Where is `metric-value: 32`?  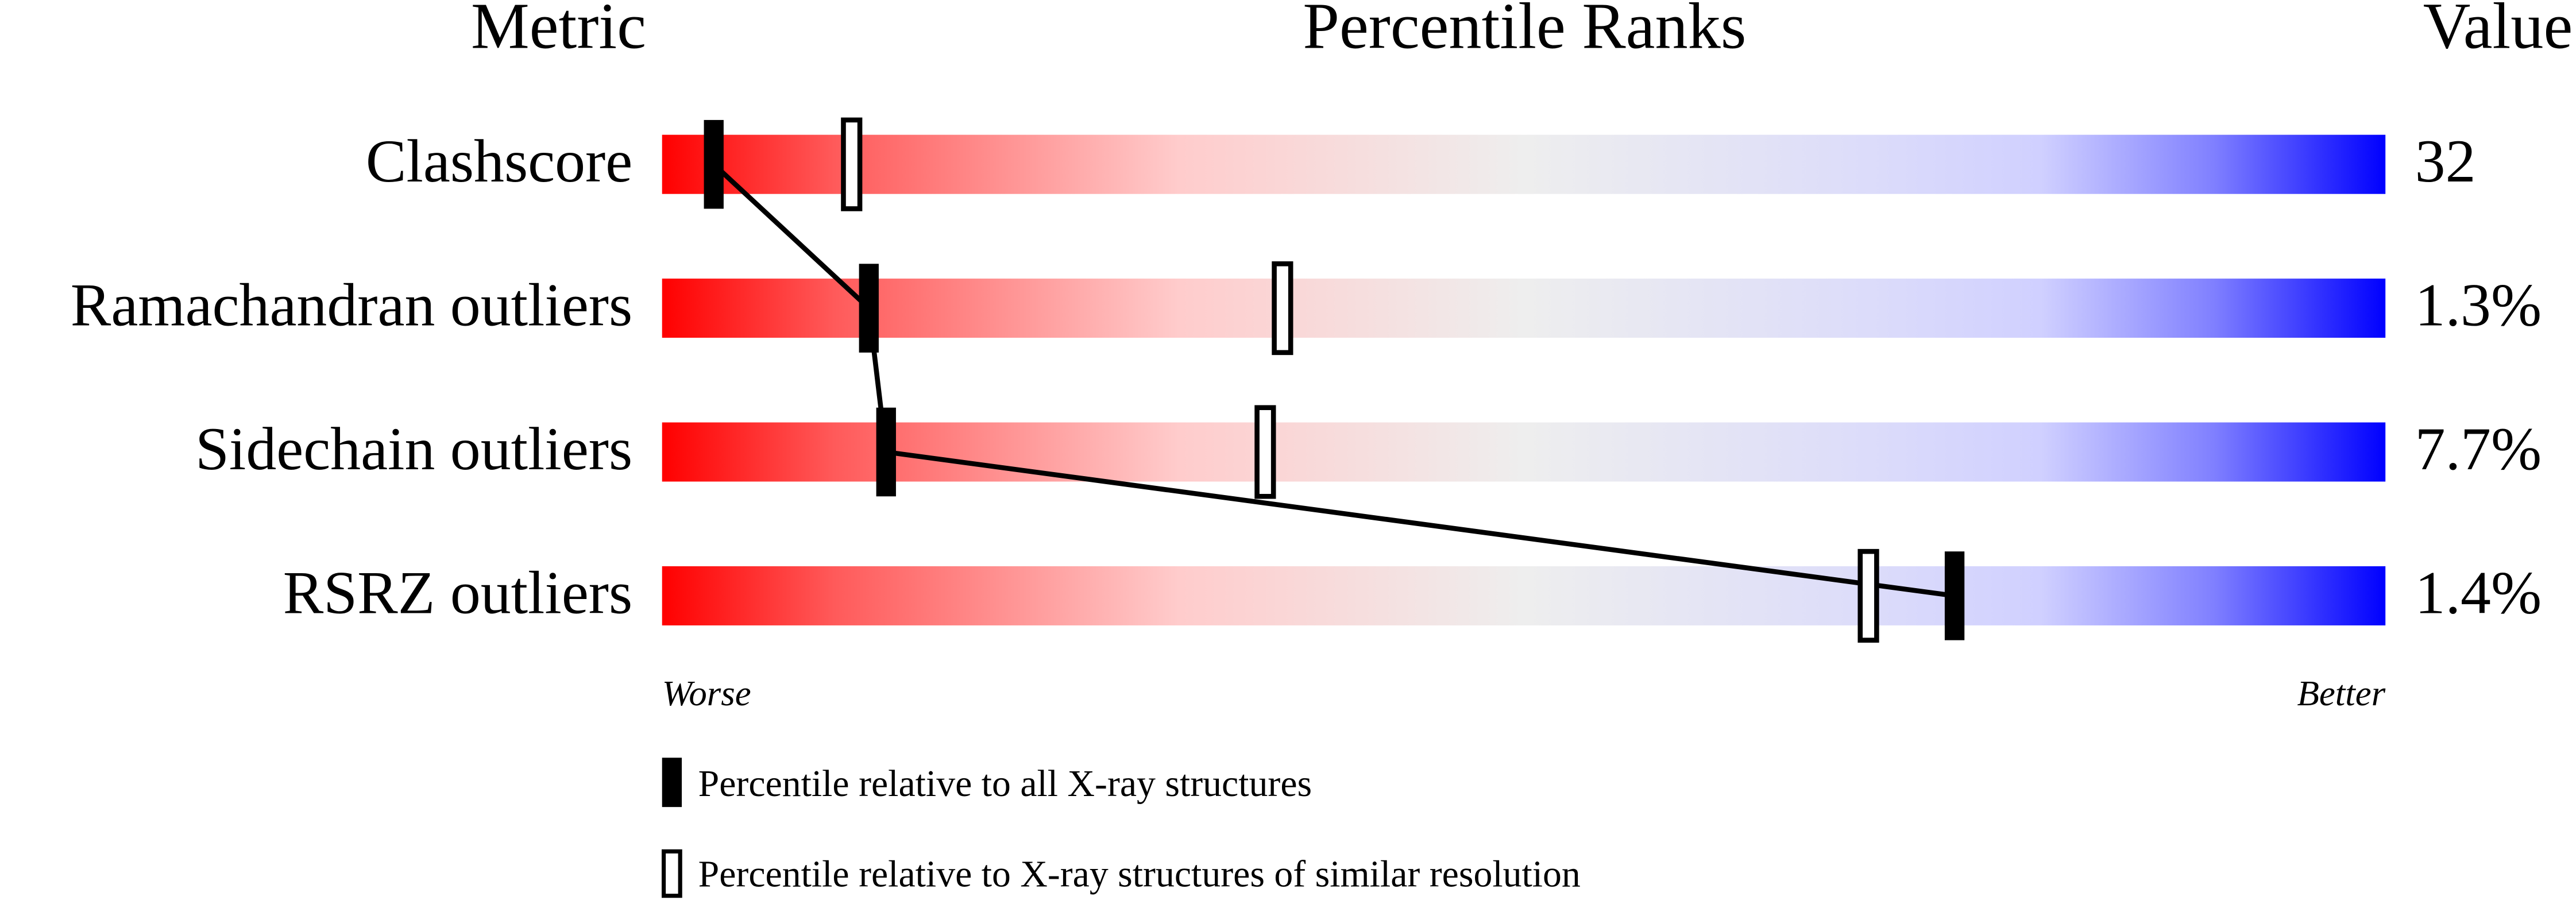
metric-value: 32 is located at coordinates (2445, 162).